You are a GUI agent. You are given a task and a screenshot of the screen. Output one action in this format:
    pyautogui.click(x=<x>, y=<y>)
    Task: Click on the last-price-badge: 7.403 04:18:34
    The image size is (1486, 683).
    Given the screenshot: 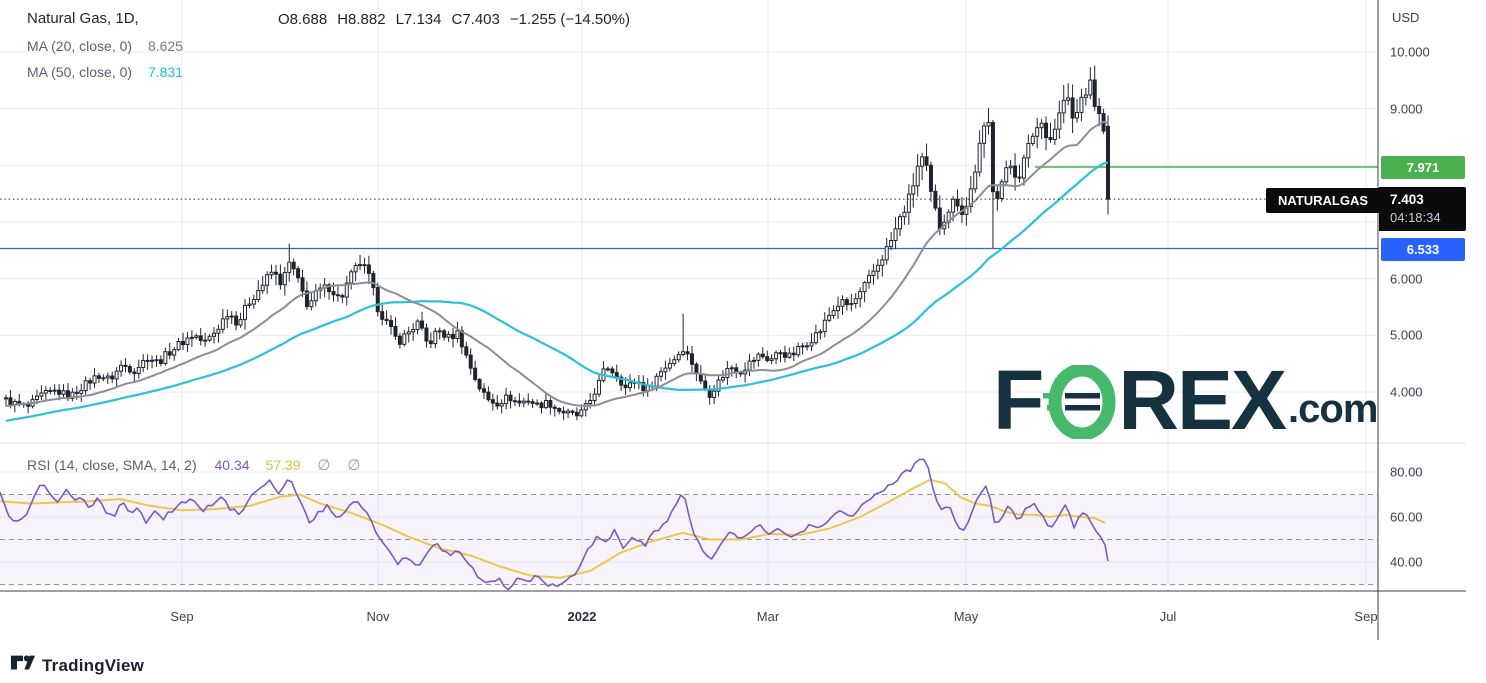 What is the action you would take?
    pyautogui.click(x=1422, y=209)
    